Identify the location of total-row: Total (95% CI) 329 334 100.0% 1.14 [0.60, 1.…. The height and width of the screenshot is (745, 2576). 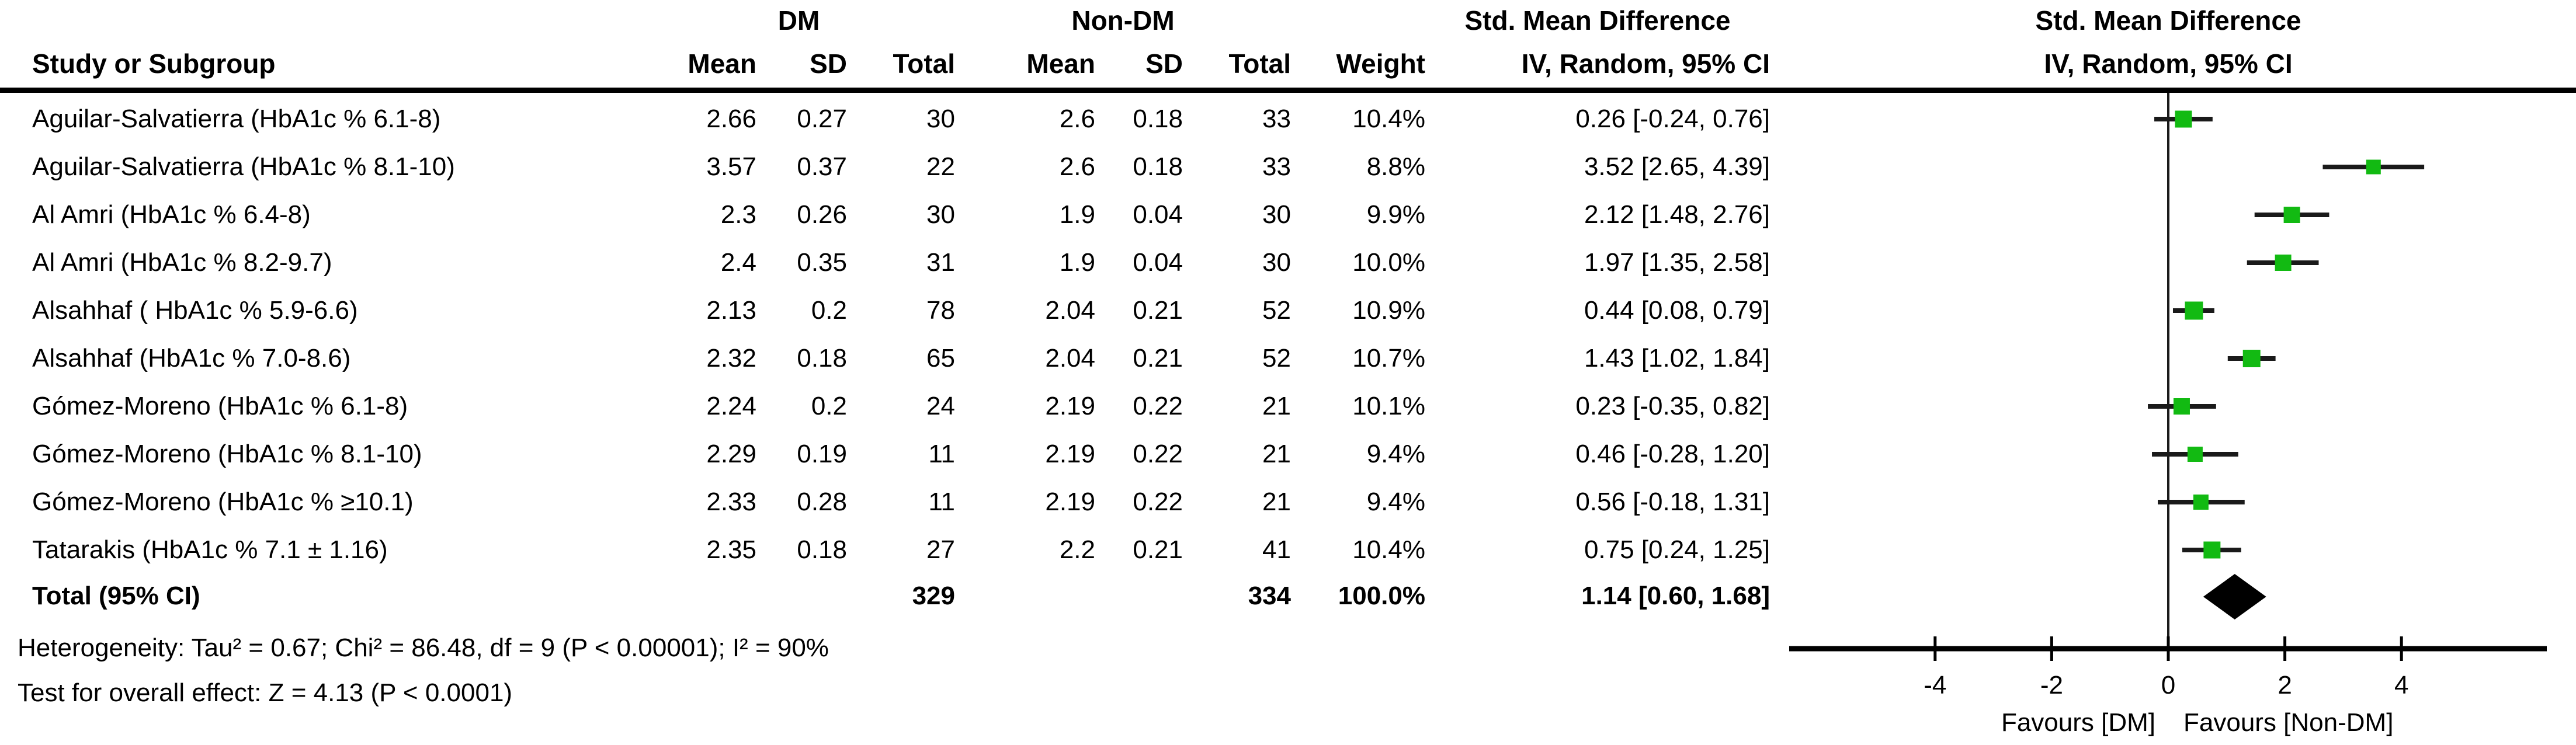
(1288, 596).